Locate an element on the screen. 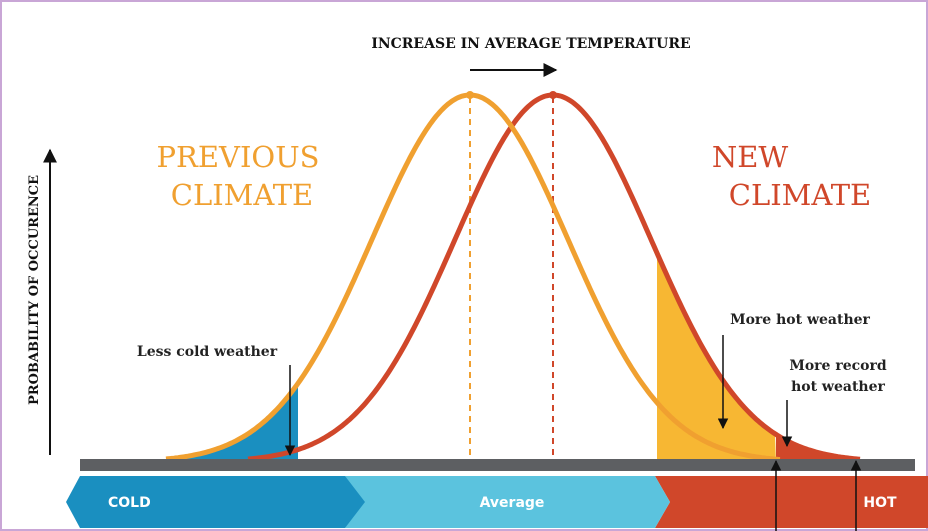  new-label: CLIMATE is located at coordinates (800, 195).